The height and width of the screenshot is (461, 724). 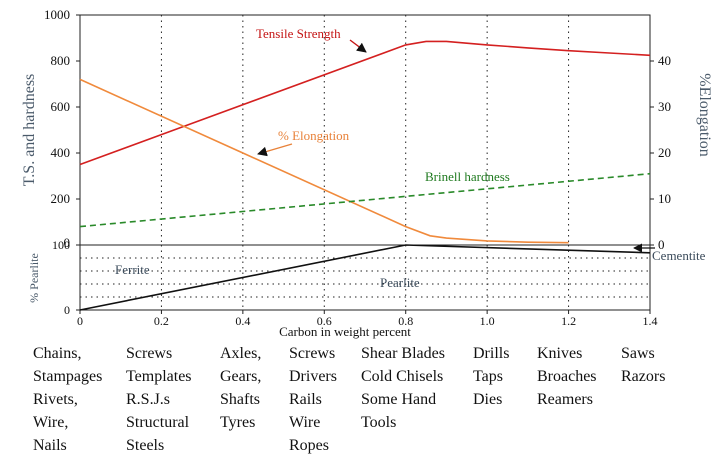 I want to click on carbon-axis-ticks: 0 0.2 0.4 0.6 0.8 1.0 1.2 1.4, so click(x=367, y=319).